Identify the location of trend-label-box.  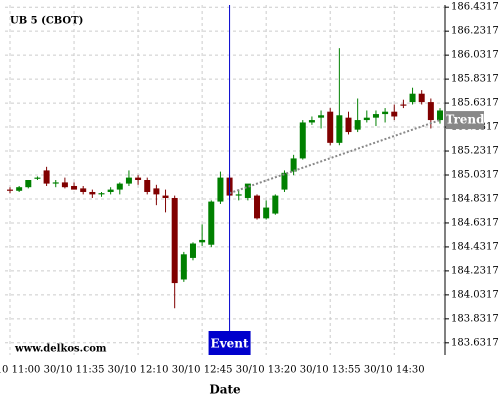
(465, 120).